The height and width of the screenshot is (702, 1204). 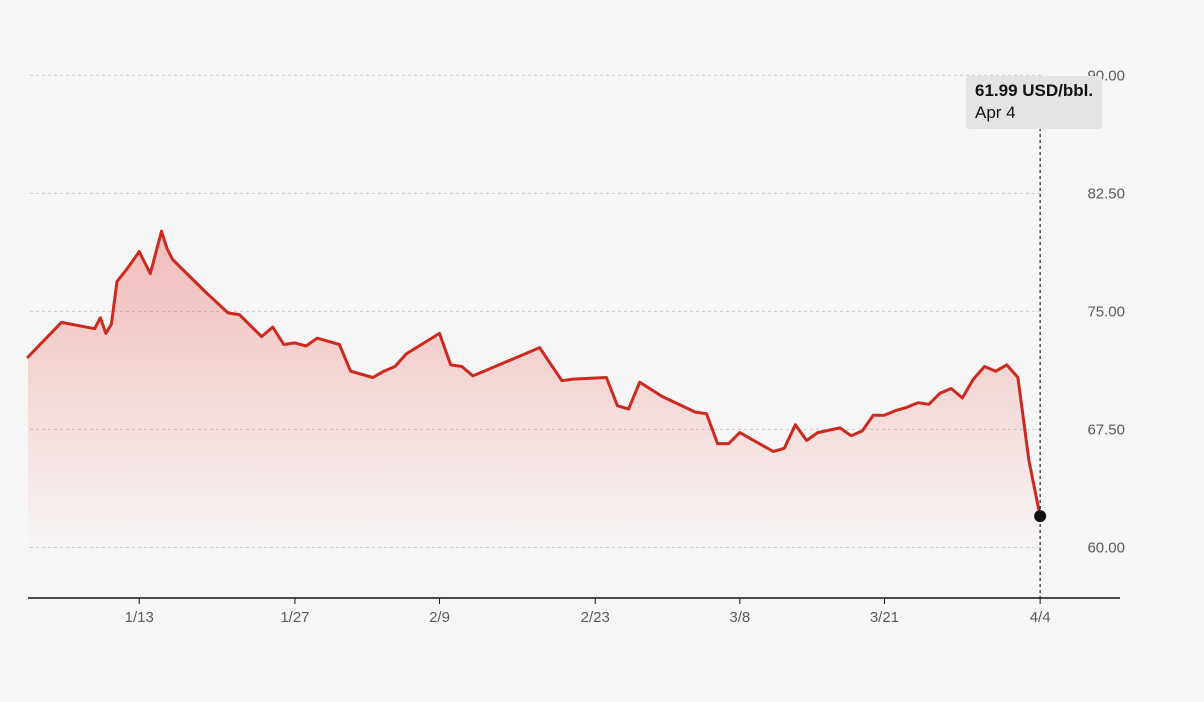 What do you see at coordinates (1040, 363) in the screenshot?
I see `marker-layer` at bounding box center [1040, 363].